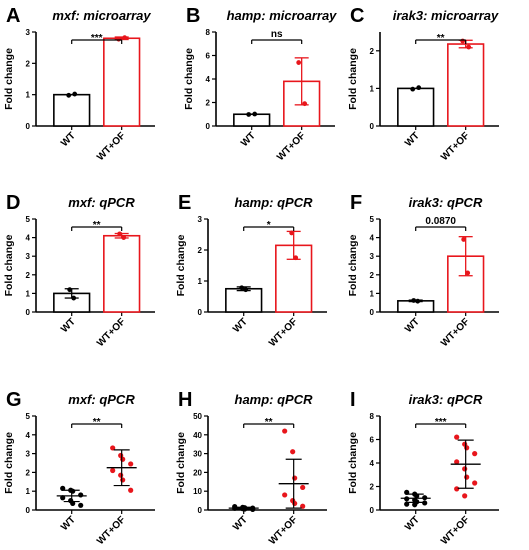 The image size is (529, 550). What do you see at coordinates (197, 435) in the screenshot?
I see `y-tick-label: 40` at bounding box center [197, 435].